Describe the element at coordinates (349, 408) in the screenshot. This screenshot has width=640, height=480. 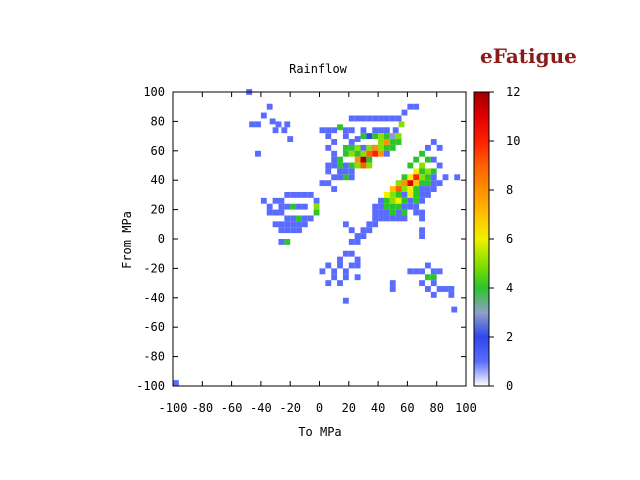
I see `x-tick-label: 20` at that location.